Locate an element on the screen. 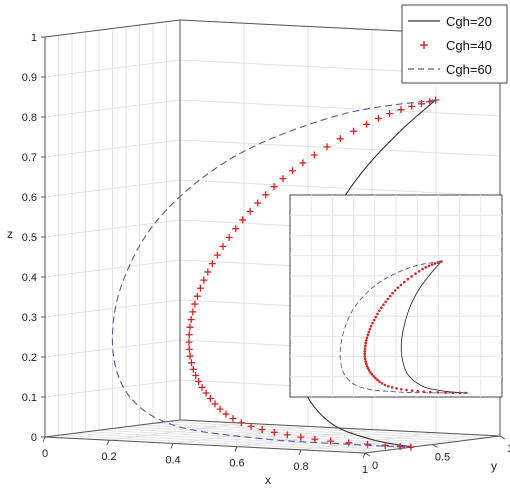 This screenshot has width=510, height=489. legend-entry: Cgh=20 is located at coordinates (450, 21).